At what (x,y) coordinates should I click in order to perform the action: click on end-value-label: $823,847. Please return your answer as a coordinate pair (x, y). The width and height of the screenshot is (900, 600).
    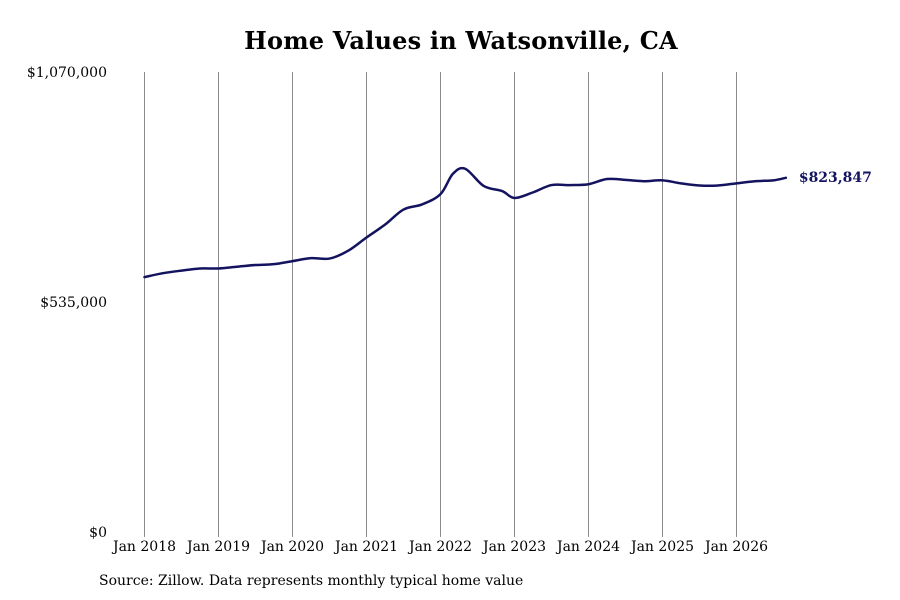
    Looking at the image, I should click on (835, 178).